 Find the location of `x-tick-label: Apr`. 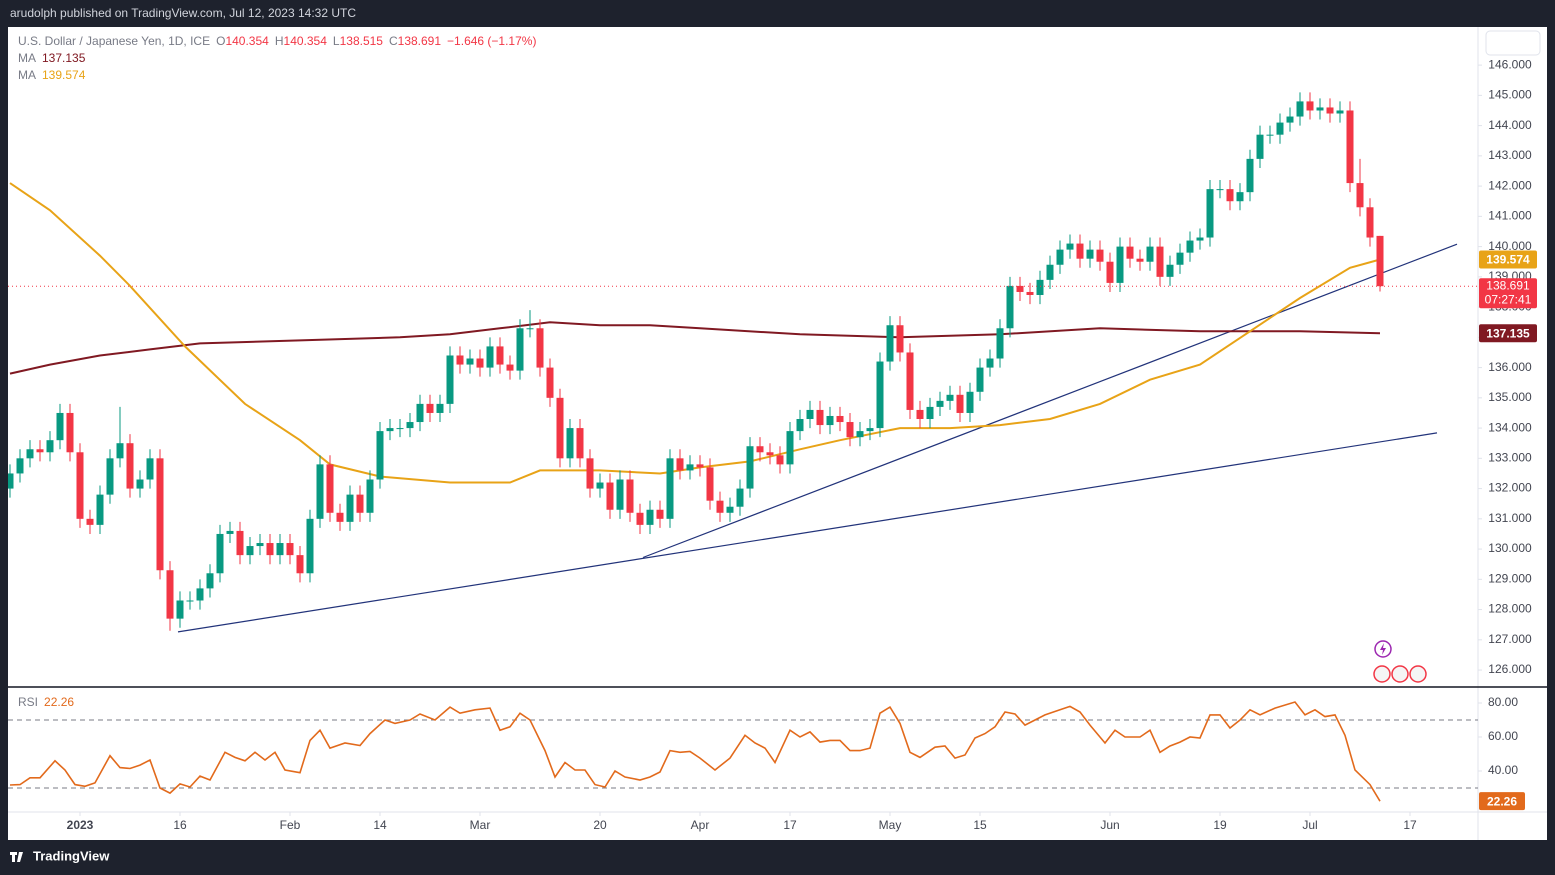

x-tick-label: Apr is located at coordinates (700, 825).